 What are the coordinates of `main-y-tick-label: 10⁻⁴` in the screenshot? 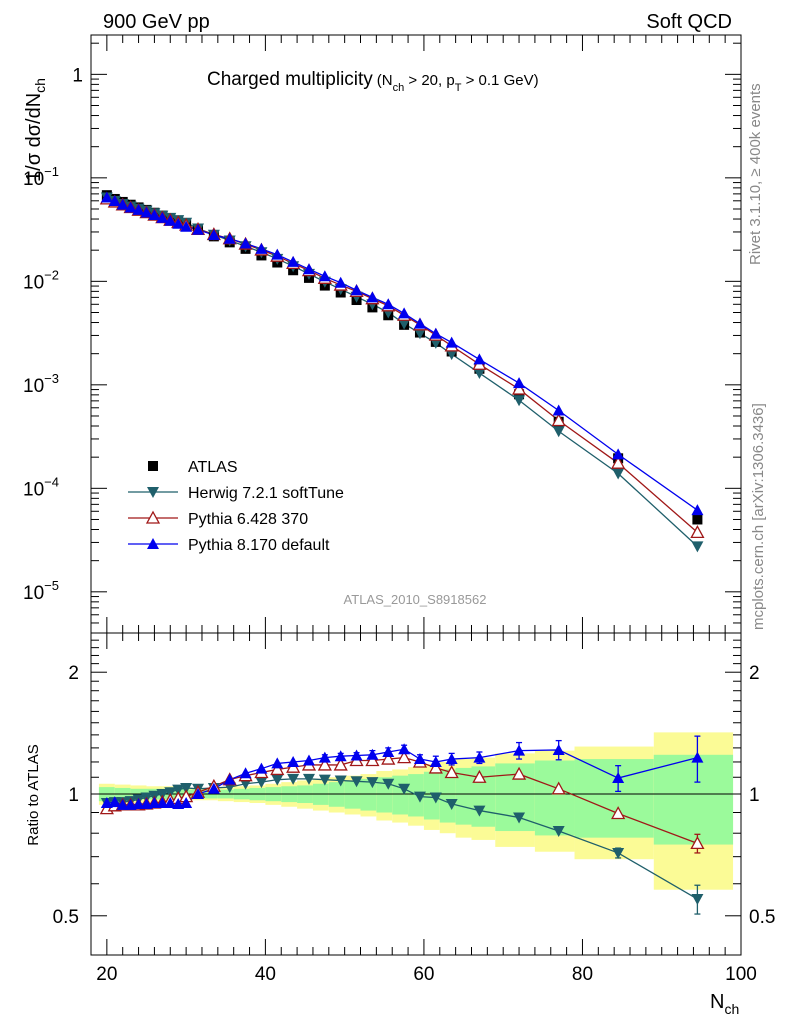 It's located at (41, 487).